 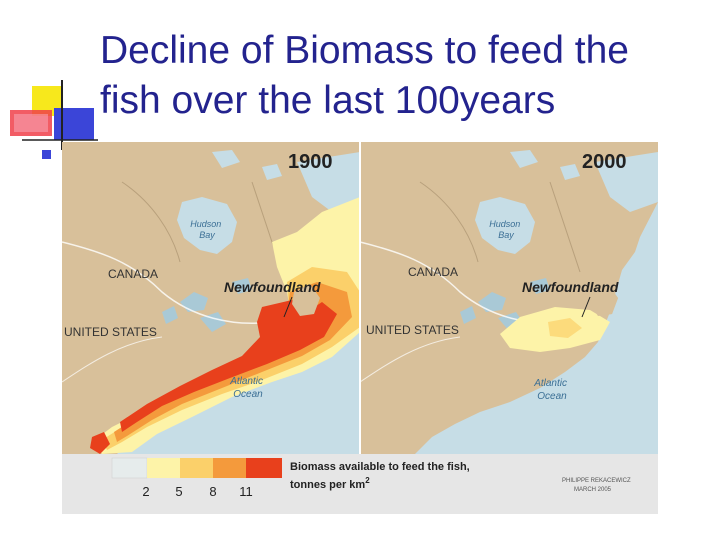 What do you see at coordinates (596, 481) in the screenshot?
I see `credit-line-1: PHILIPPE REKACEWICZ` at bounding box center [596, 481].